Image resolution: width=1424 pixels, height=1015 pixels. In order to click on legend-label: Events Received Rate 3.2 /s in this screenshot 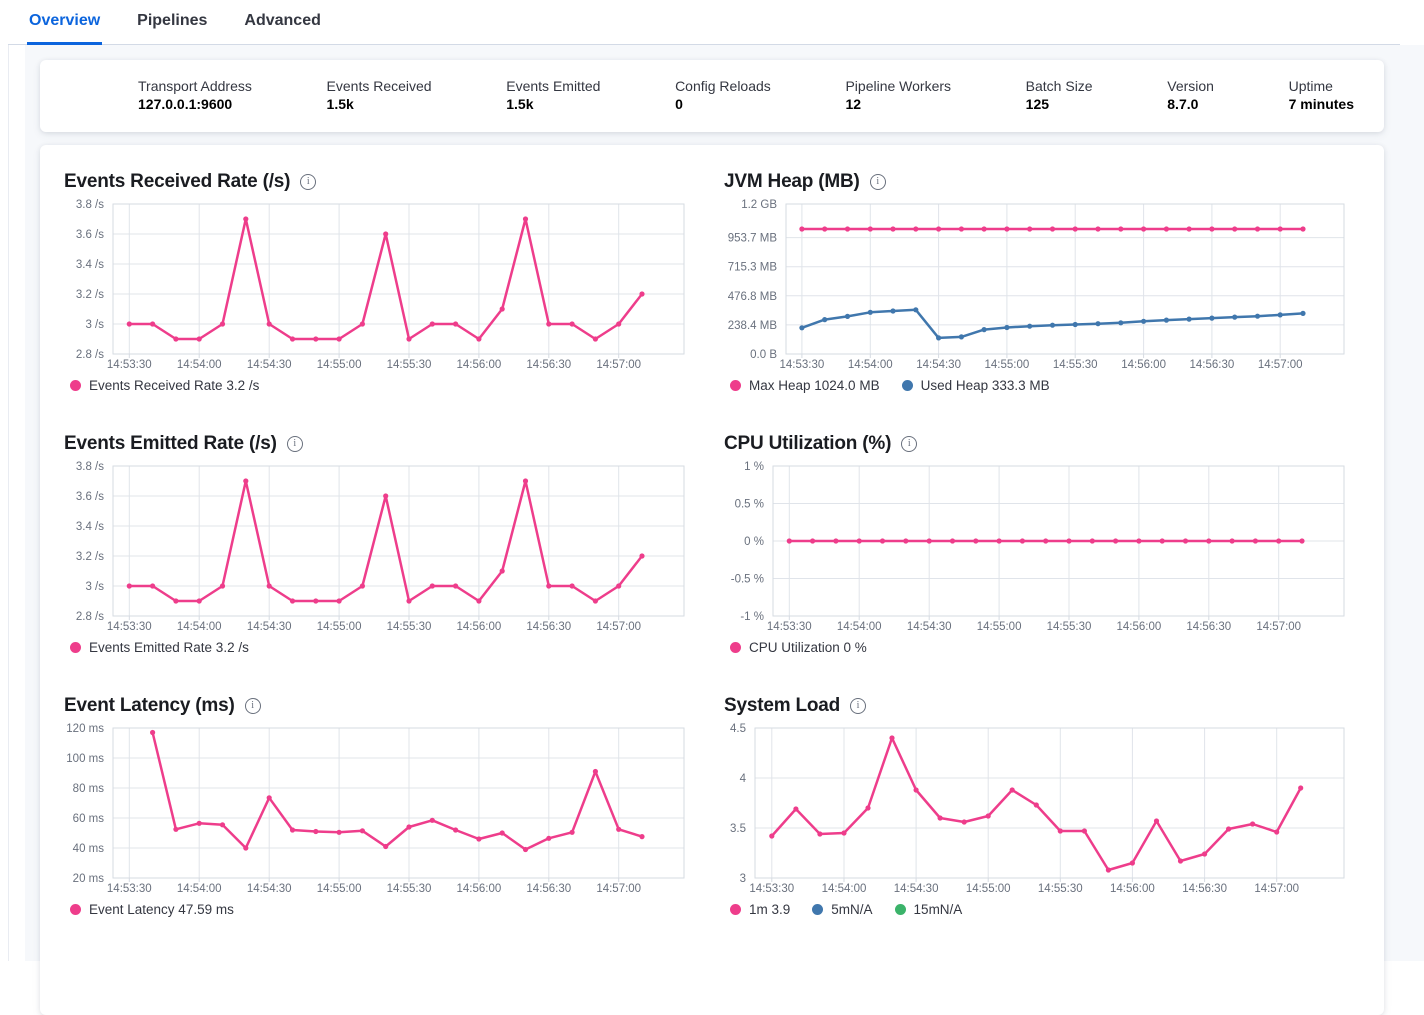, I will do `click(174, 385)`.